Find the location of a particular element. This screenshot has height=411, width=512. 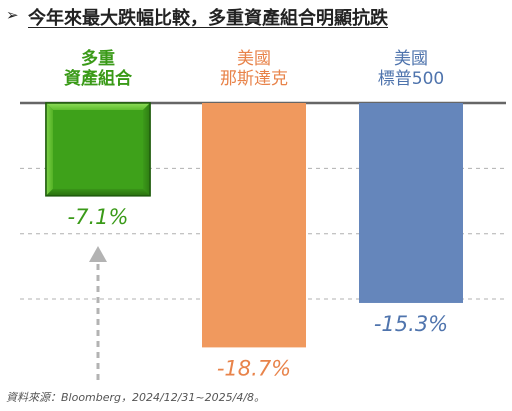

bar-outline is located at coordinates (98, 149).